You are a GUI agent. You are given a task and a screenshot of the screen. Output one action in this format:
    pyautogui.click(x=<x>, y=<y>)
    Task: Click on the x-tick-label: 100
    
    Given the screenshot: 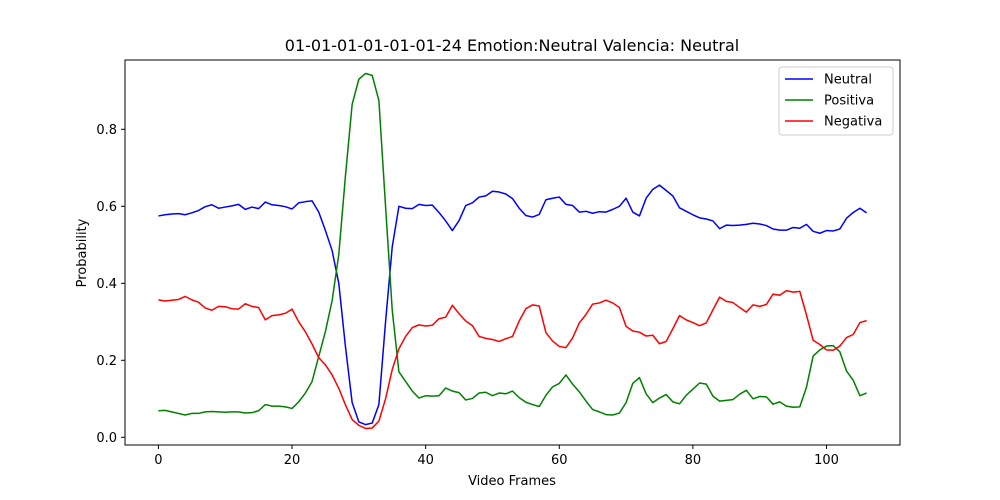 What is the action you would take?
    pyautogui.click(x=826, y=460)
    